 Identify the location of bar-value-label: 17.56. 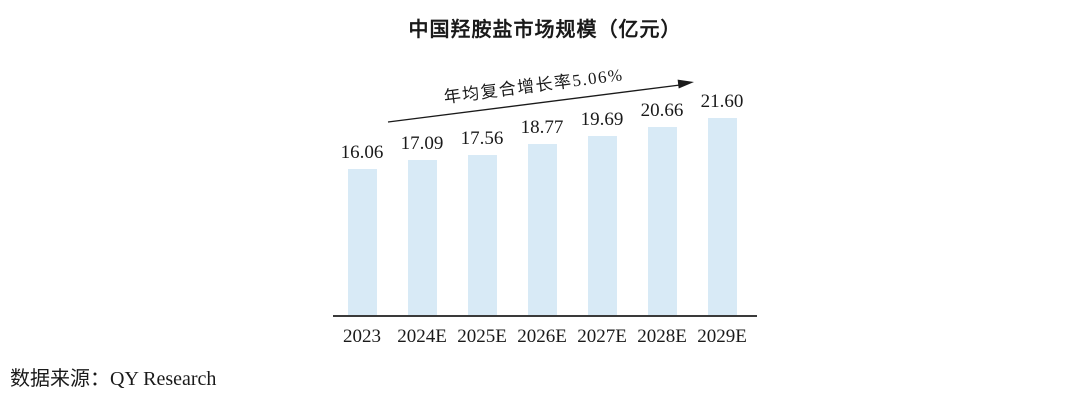
(482, 138).